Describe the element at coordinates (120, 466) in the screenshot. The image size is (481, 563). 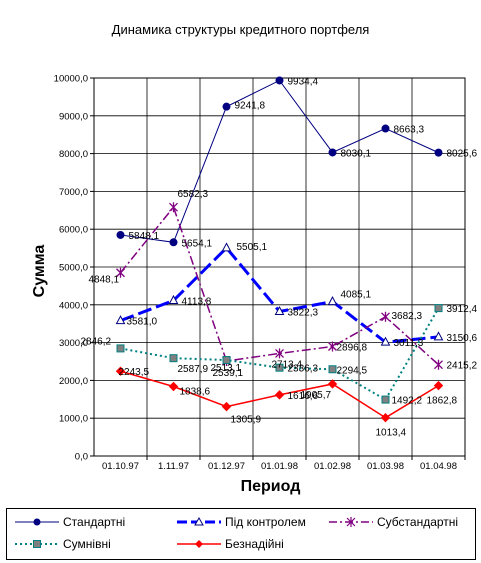
I see `x-tick-label: 01.10.97` at that location.